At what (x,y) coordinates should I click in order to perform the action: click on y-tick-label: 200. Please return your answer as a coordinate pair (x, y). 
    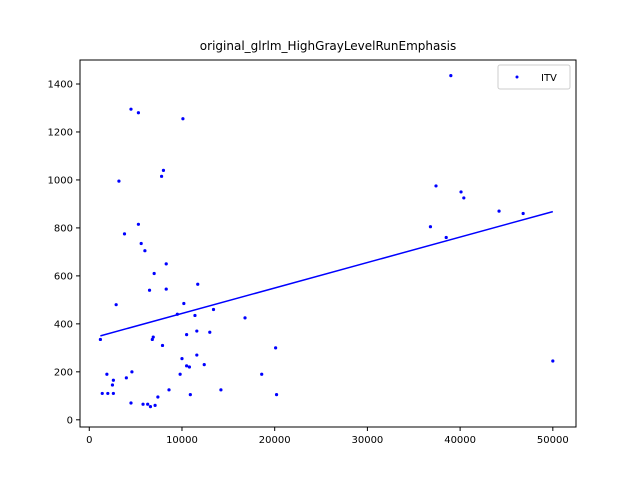
    Looking at the image, I should click on (63, 372).